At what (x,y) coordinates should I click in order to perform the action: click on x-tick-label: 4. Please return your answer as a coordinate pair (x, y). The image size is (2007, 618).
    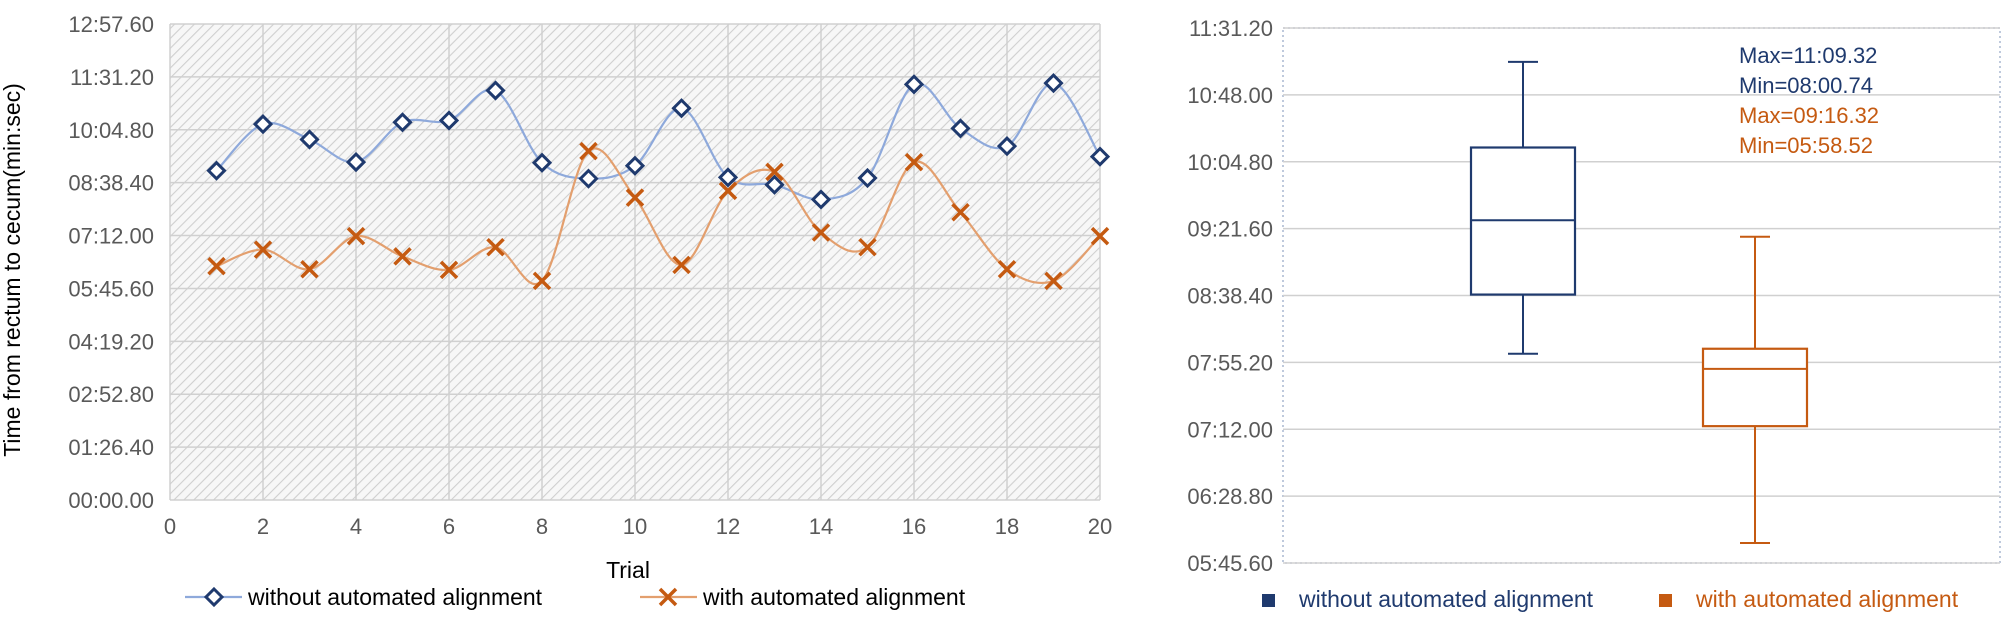
    Looking at the image, I should click on (356, 526).